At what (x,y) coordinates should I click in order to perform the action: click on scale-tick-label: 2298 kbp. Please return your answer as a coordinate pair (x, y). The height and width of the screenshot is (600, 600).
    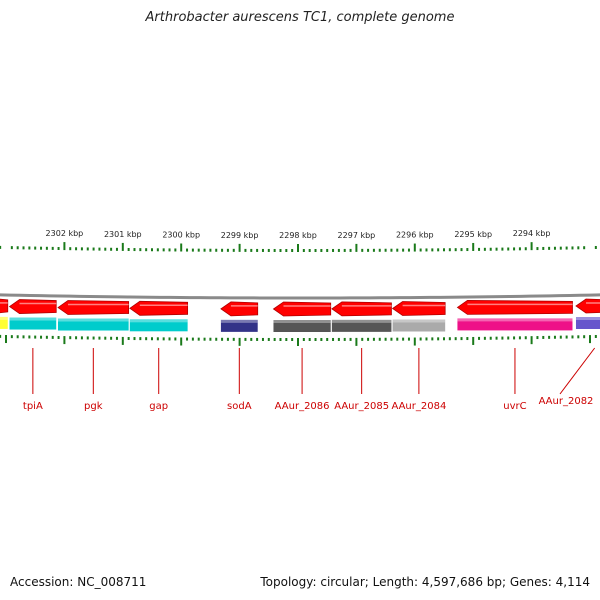
    Looking at the image, I should click on (298, 235).